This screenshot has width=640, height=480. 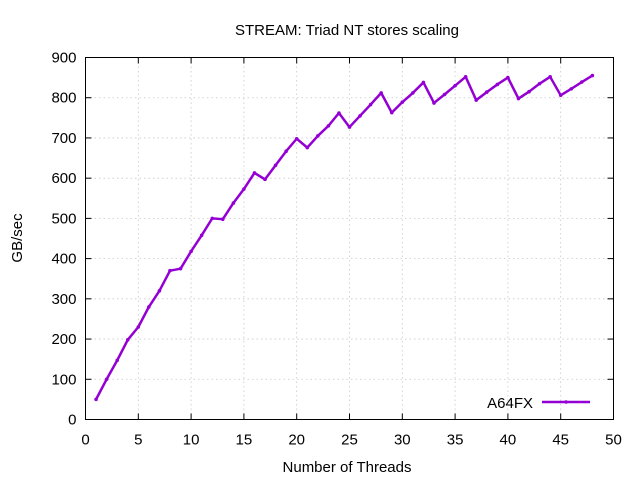 I want to click on y-axis-label: GB/sec, so click(x=17, y=238).